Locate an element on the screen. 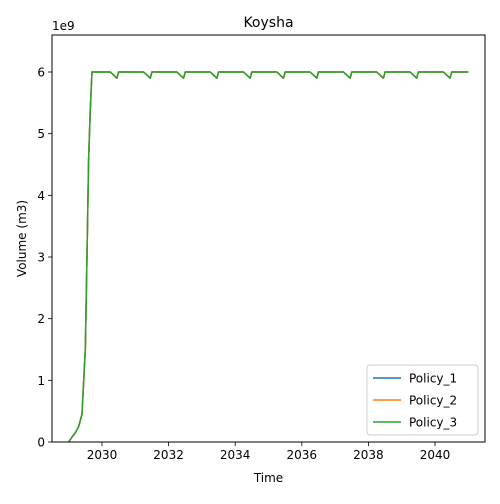 This screenshot has width=500, height=504. y-scale-label: 1e9 is located at coordinates (63, 26).